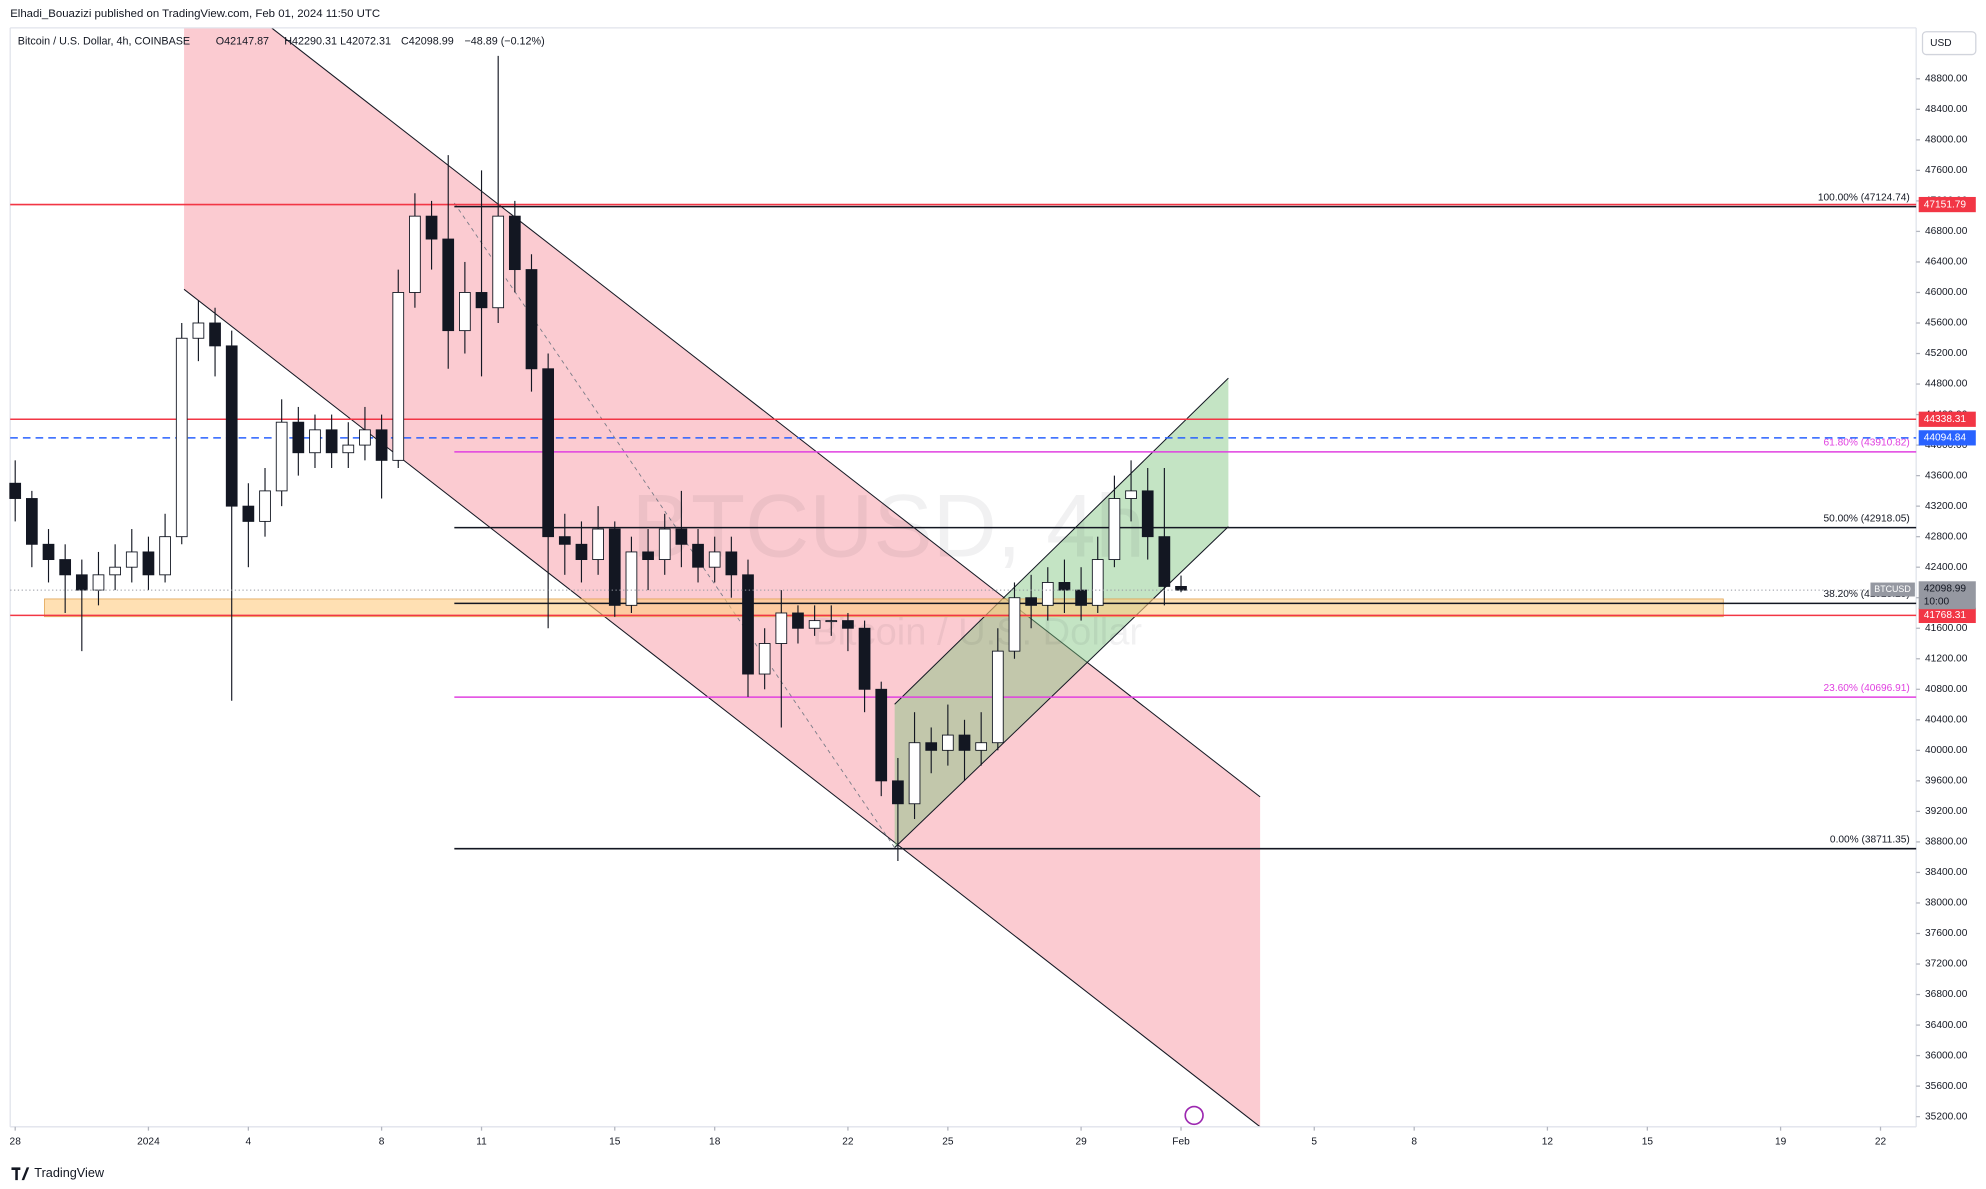 Image resolution: width=1986 pixels, height=1189 pixels. What do you see at coordinates (1946, 323) in the screenshot?
I see `y-tick-label: 45600.00` at bounding box center [1946, 323].